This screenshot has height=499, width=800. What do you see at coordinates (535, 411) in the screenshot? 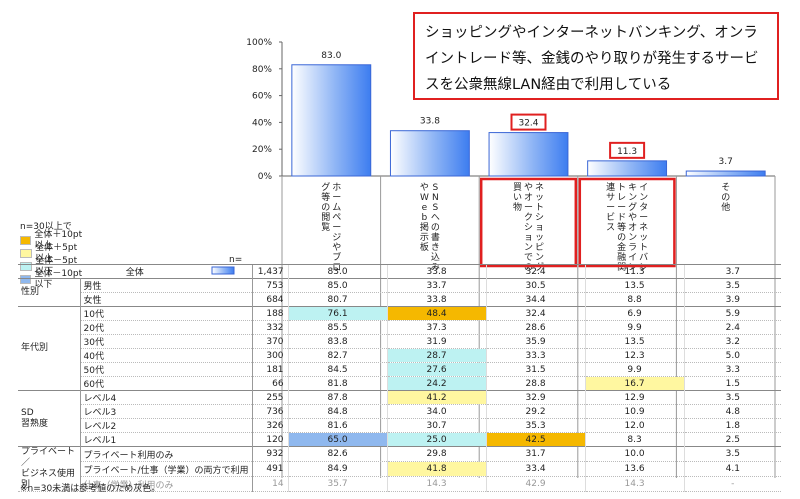
I see `cell-value: 29.2` at bounding box center [535, 411].